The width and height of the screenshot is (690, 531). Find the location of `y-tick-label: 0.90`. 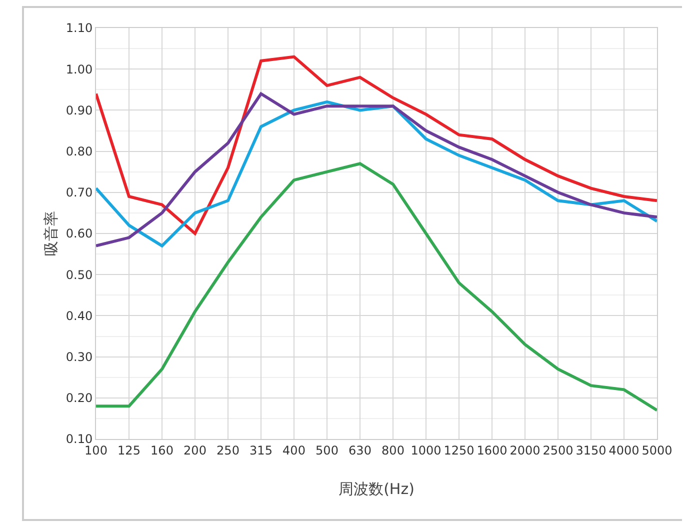

y-tick-label: 0.90 is located at coordinates (79, 110).